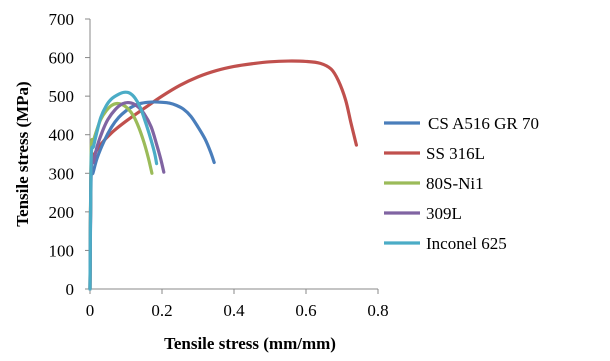 Image resolution: width=610 pixels, height=361 pixels. What do you see at coordinates (377, 310) in the screenshot?
I see `x-tick-label: 0.8` at bounding box center [377, 310].